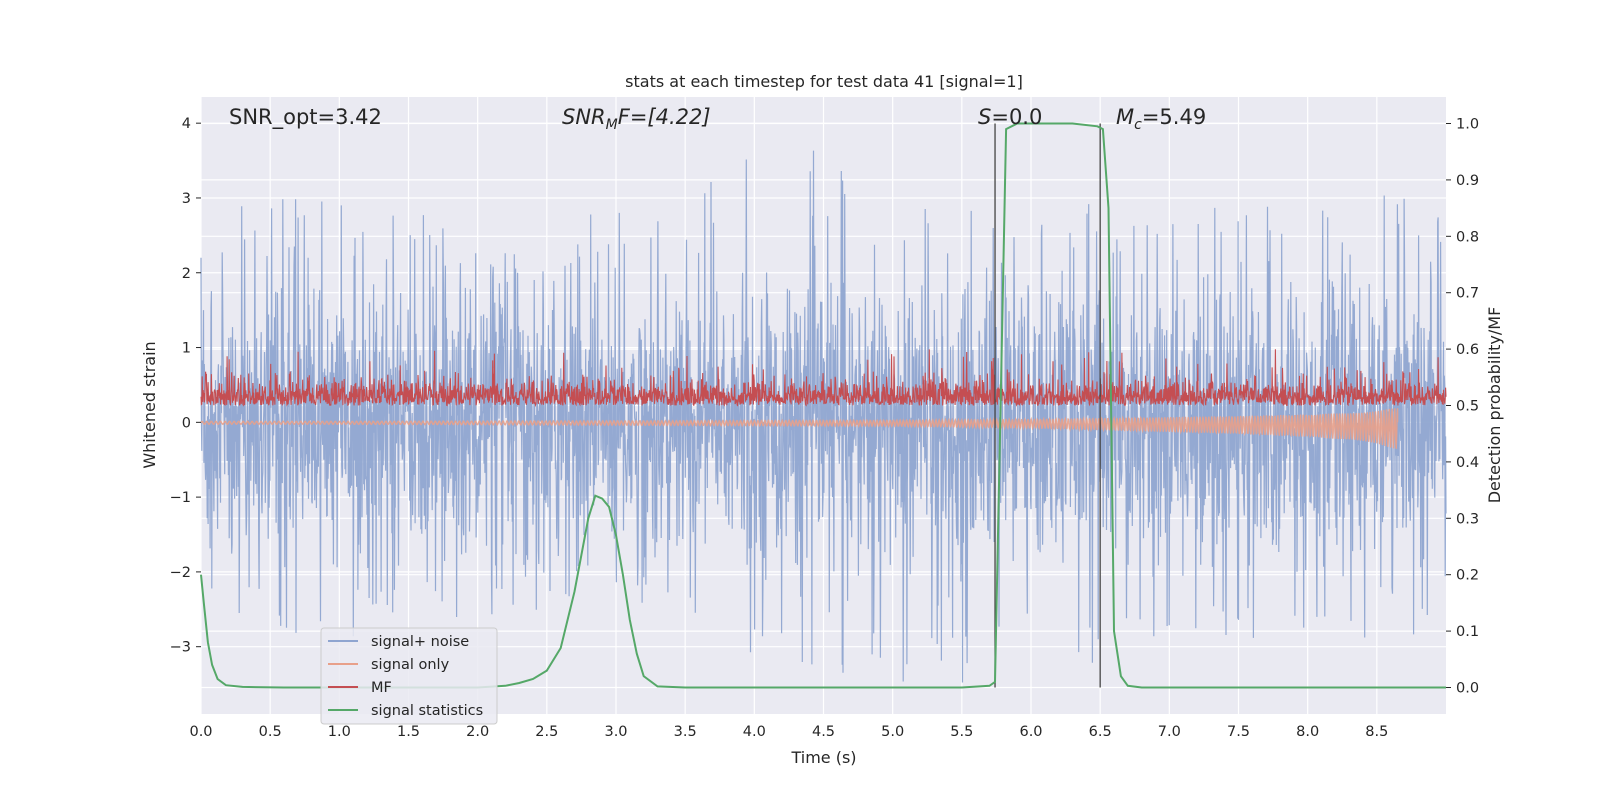  What do you see at coordinates (1307, 732) in the screenshot?
I see `x-tick-label: 8.0` at bounding box center [1307, 732].